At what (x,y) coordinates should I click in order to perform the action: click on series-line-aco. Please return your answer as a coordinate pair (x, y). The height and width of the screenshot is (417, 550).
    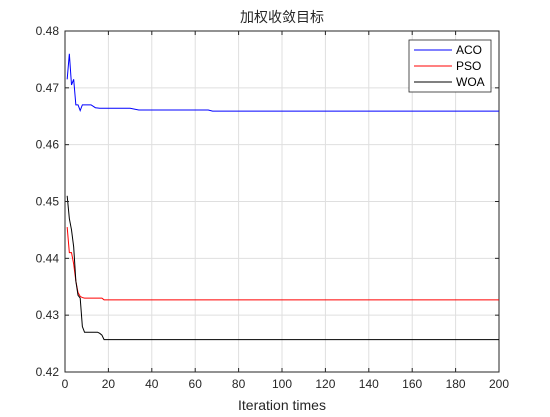
    Looking at the image, I should click on (282, 82).